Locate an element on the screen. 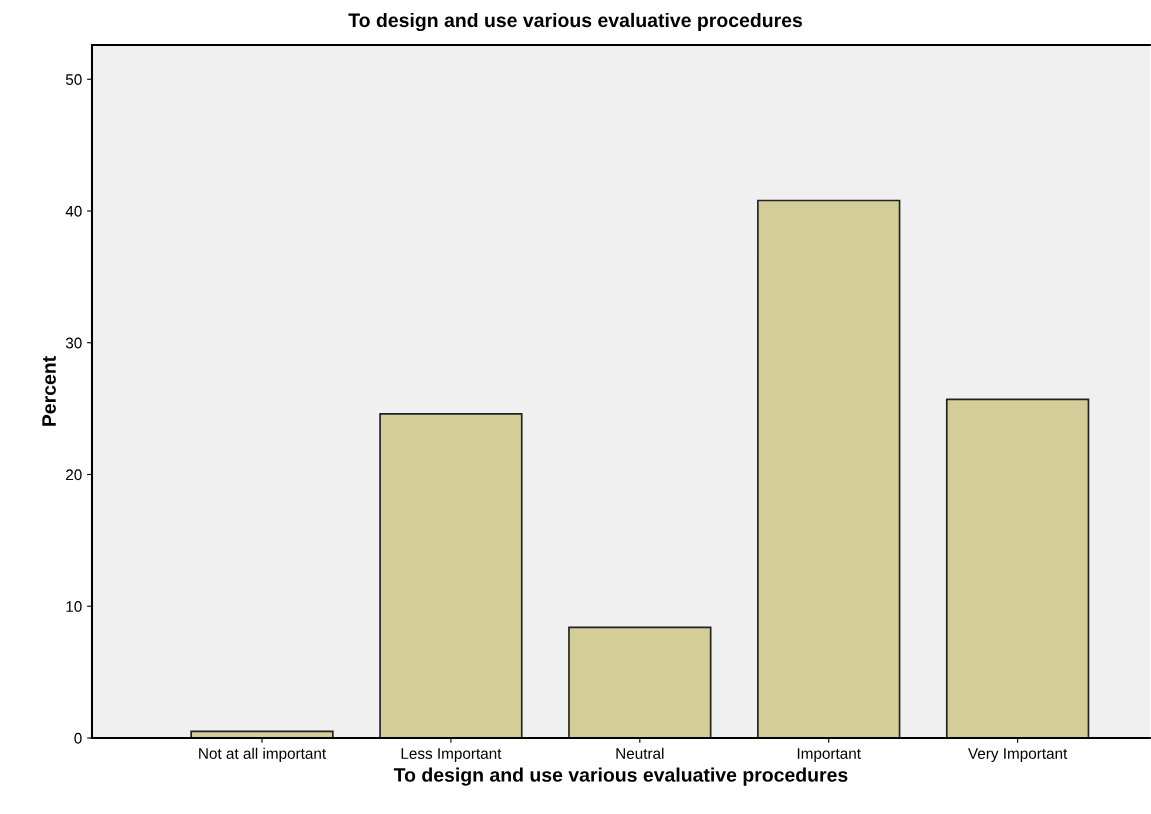 The height and width of the screenshot is (814, 1151). x-tick-label: Very Important is located at coordinates (1018, 755).